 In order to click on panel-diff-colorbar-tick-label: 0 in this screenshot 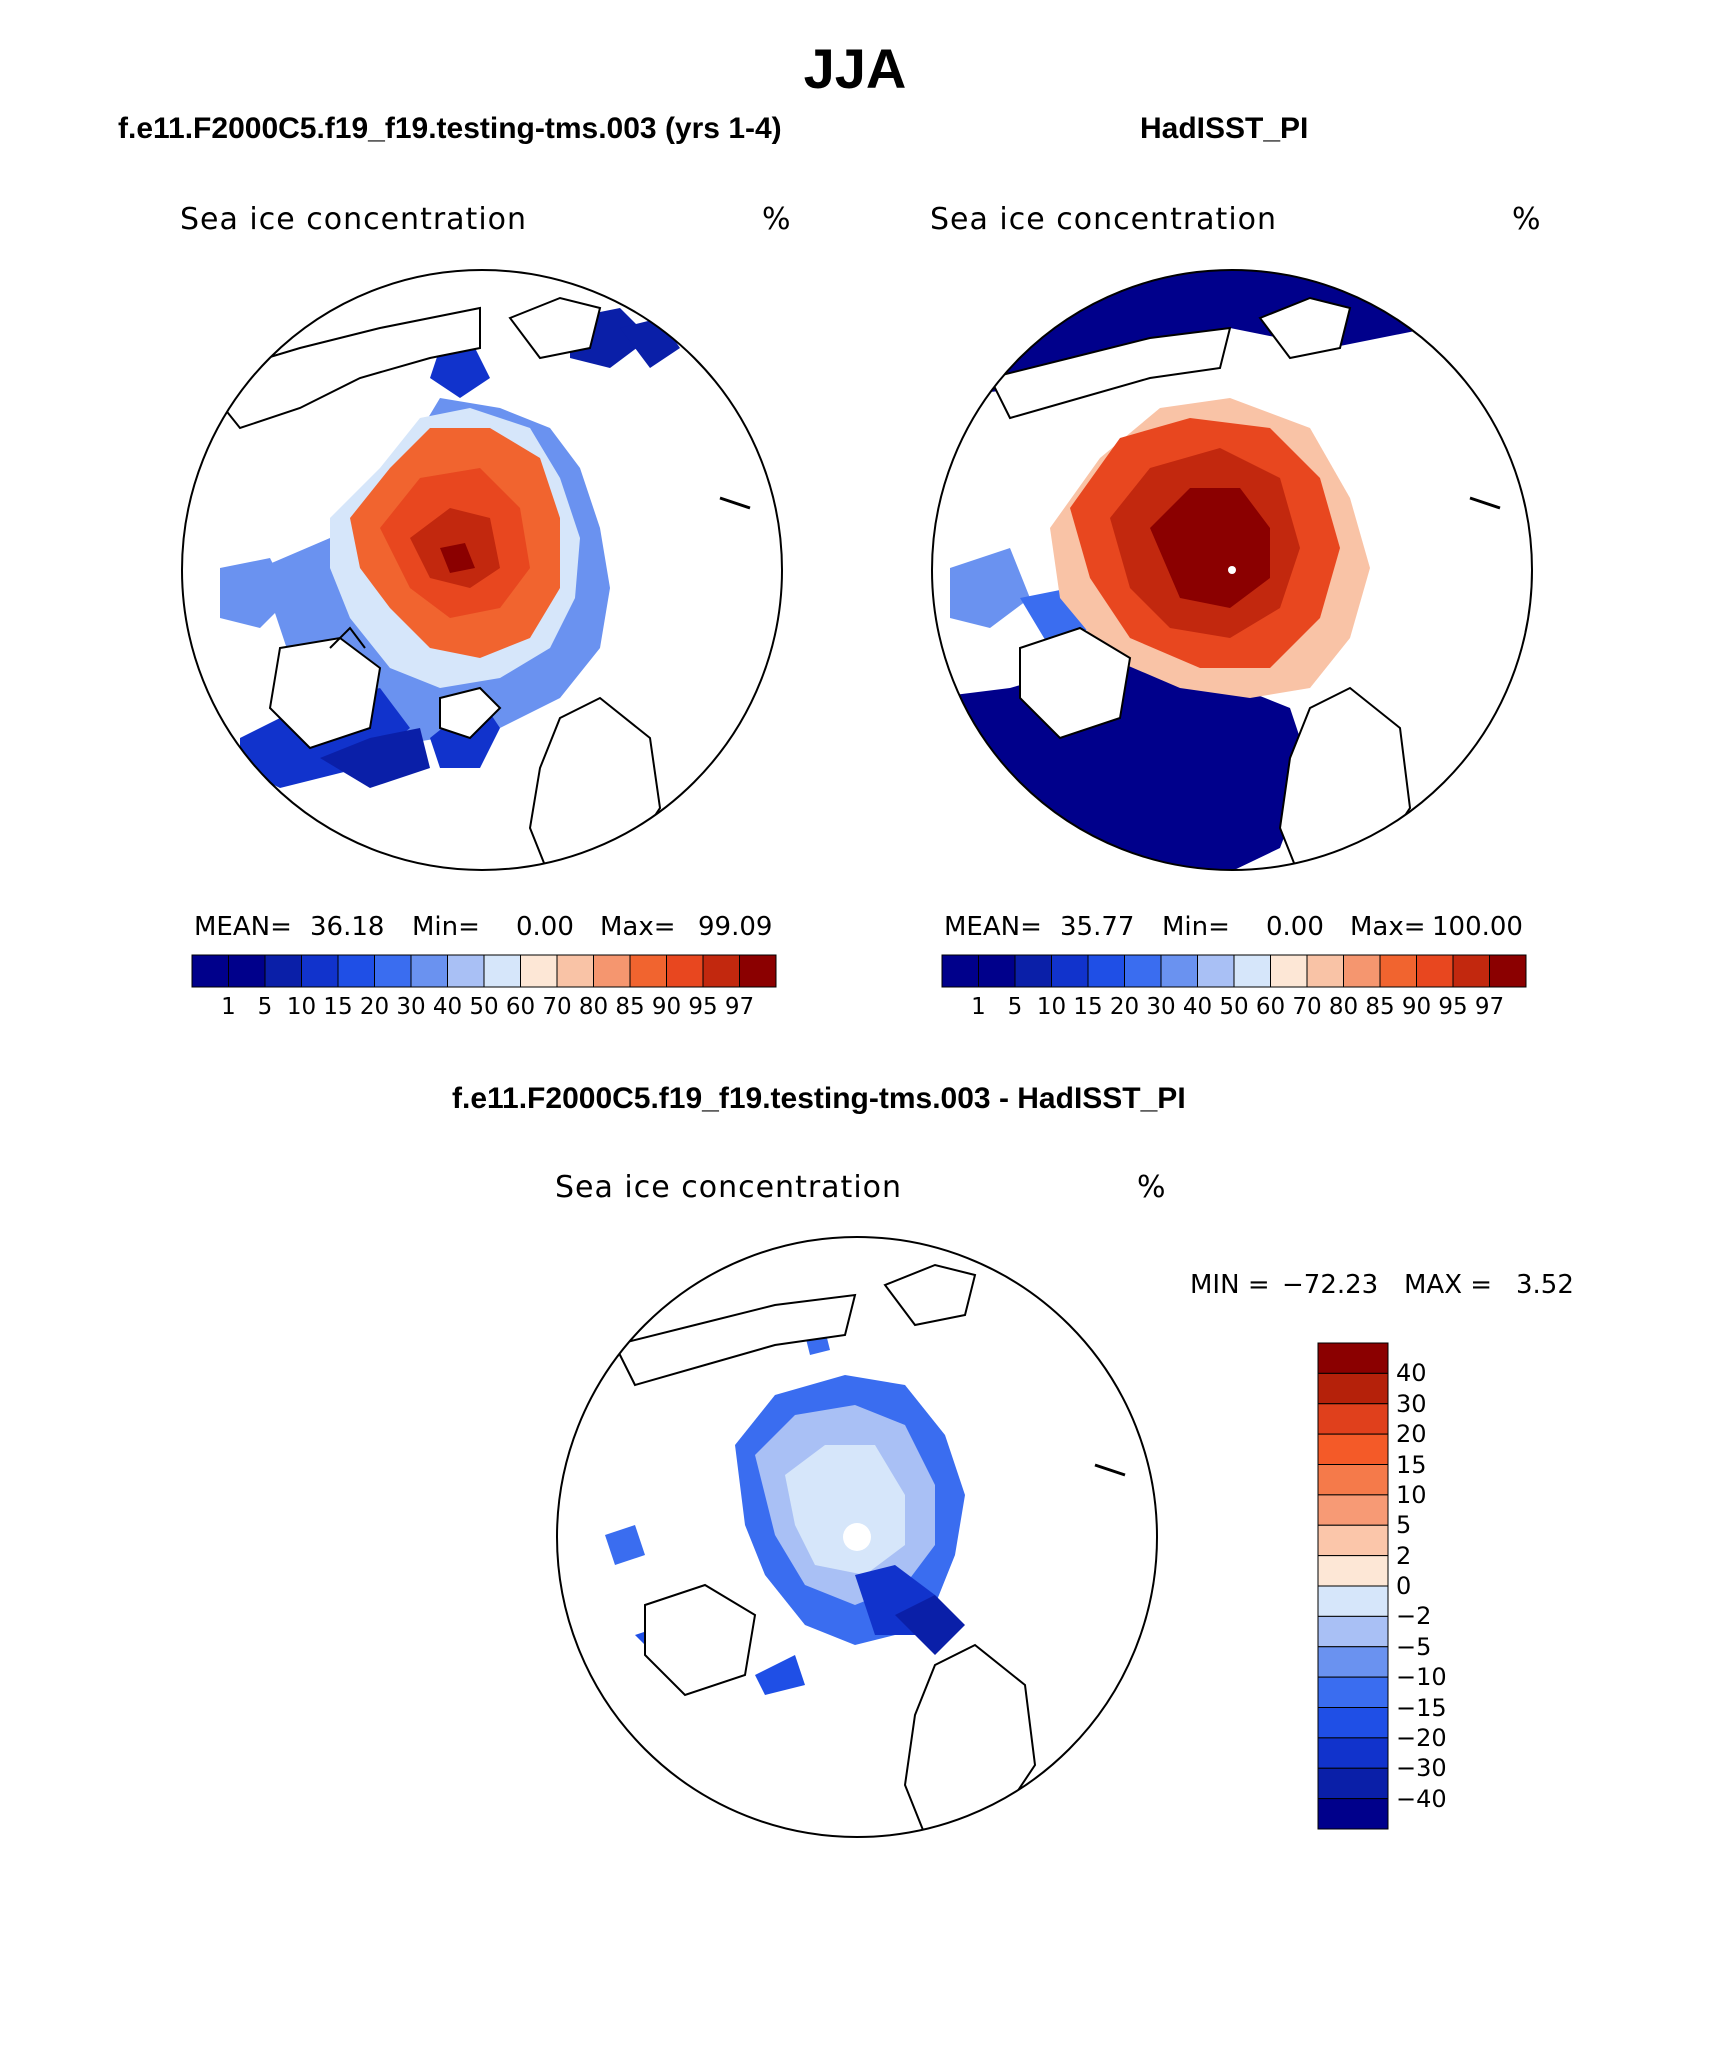, I will do `click(1404, 1586)`.